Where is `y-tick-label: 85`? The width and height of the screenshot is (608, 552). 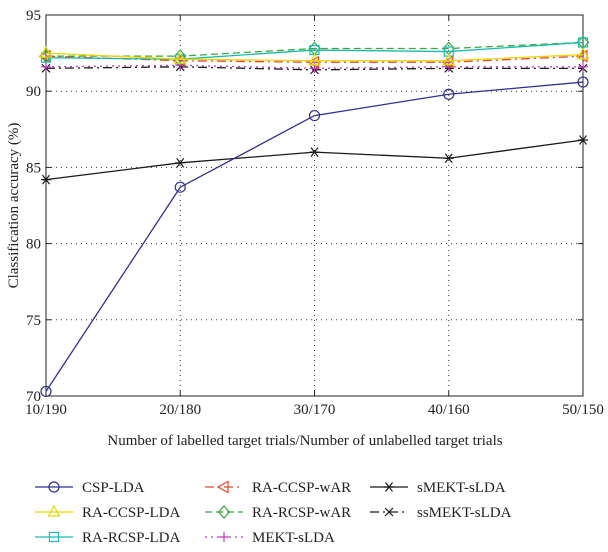 y-tick-label: 85 is located at coordinates (33, 168).